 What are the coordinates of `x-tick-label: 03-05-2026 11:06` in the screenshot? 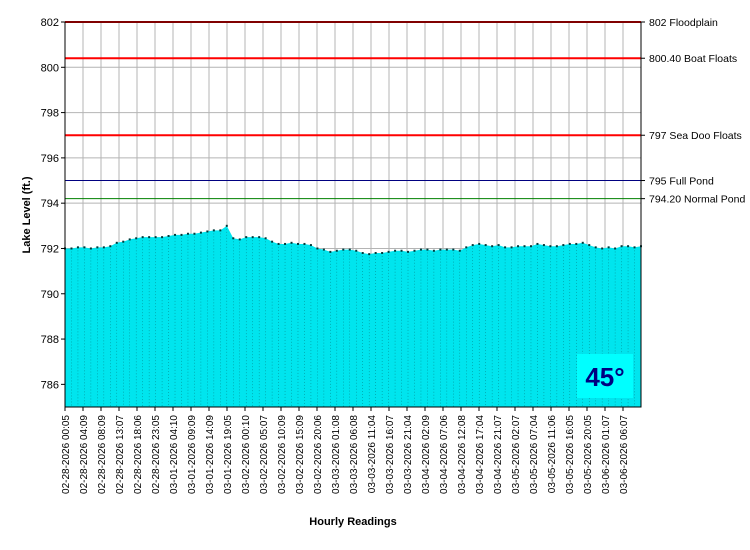 It's located at (552, 454).